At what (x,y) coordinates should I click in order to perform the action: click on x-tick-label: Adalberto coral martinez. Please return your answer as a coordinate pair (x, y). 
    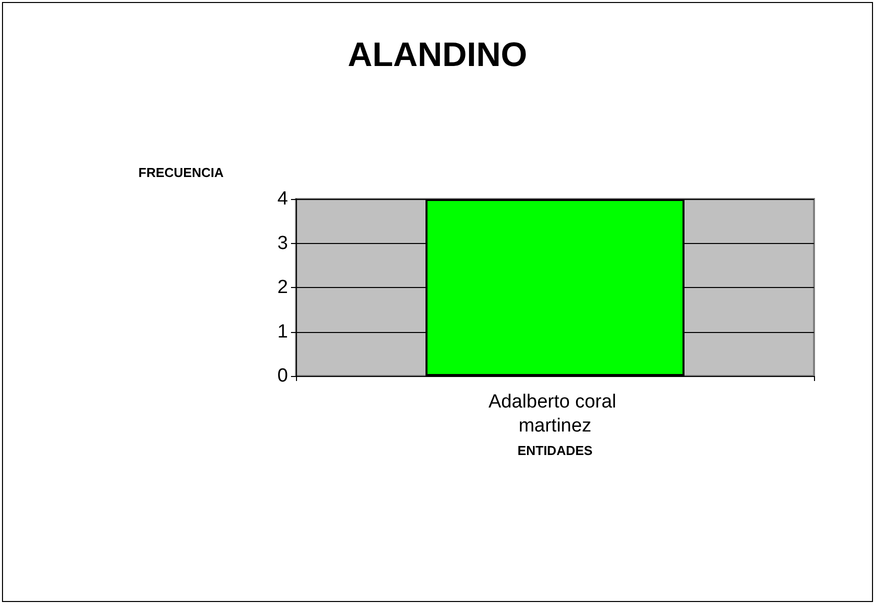
    Looking at the image, I should click on (555, 414).